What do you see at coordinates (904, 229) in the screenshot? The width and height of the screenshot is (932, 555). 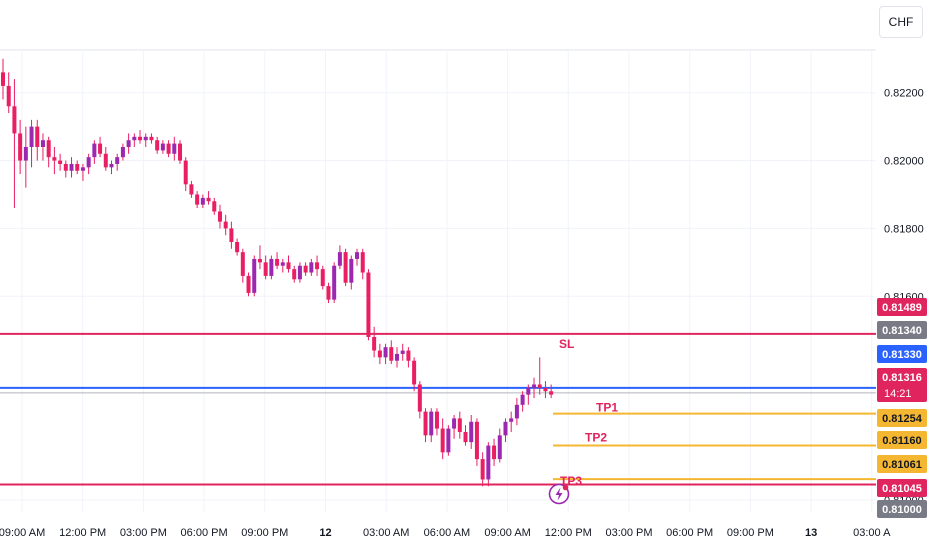 I see `price-tick-label: 0.81800` at bounding box center [904, 229].